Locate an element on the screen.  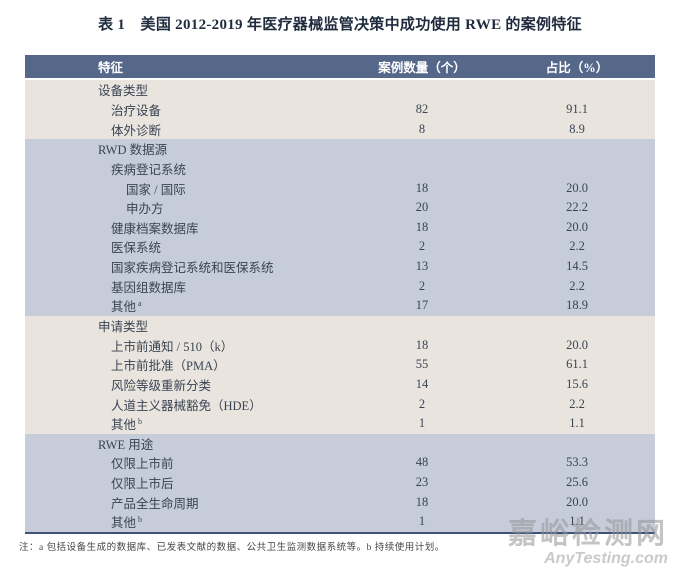
percent-cell: 91.1 is located at coordinates (577, 108).